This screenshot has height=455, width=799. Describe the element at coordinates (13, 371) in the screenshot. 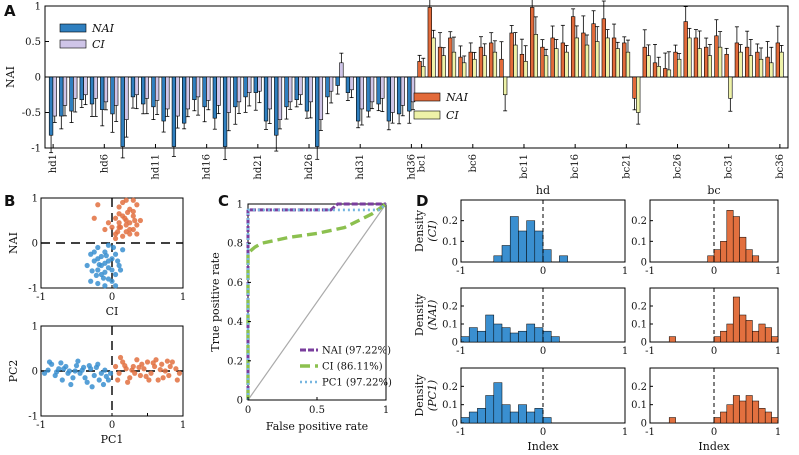

I see `panel-B2-ylabel: PC2` at that location.